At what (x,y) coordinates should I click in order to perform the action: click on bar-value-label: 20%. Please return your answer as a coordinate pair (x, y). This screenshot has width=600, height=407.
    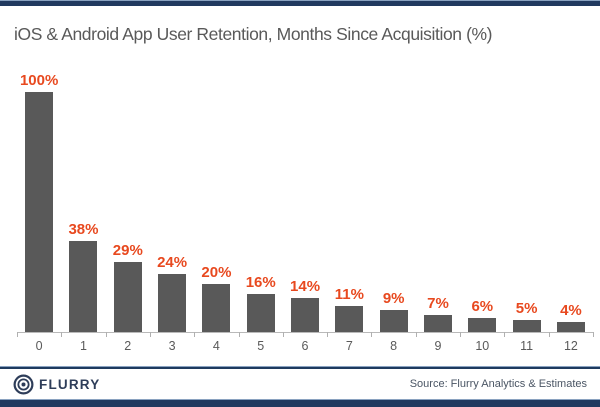
    Looking at the image, I should click on (216, 272).